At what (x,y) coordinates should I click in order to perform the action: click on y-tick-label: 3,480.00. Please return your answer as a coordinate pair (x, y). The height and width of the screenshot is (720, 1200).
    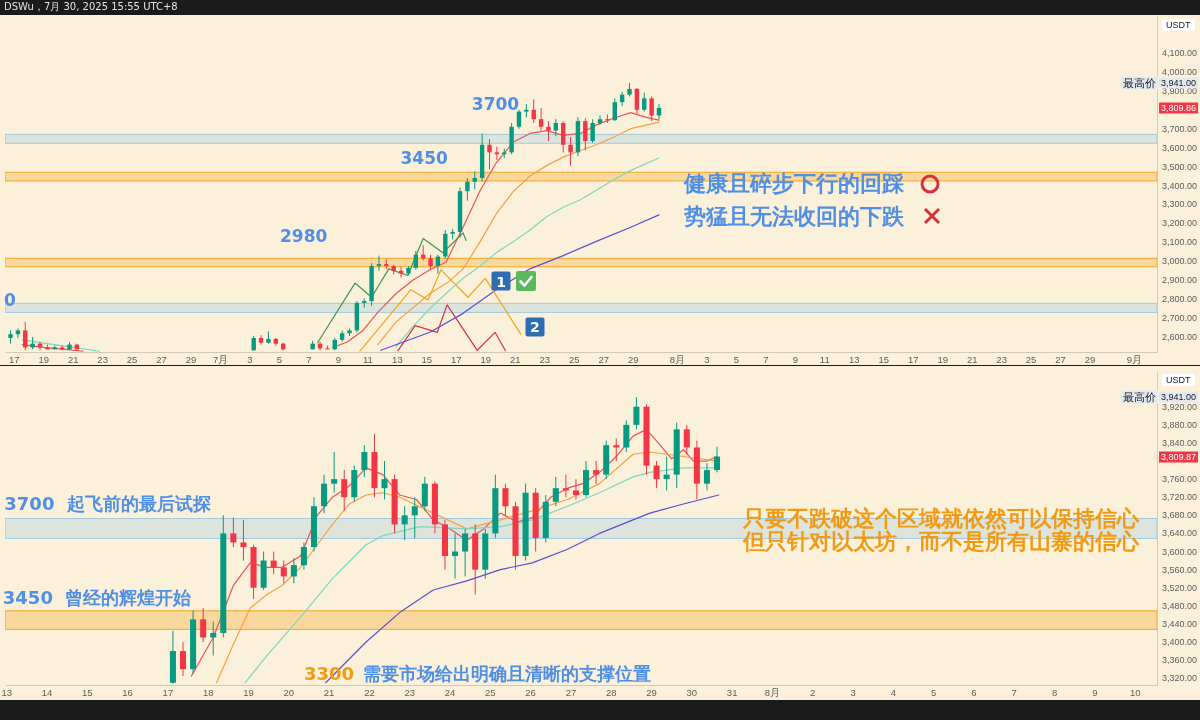
    Looking at the image, I should click on (1180, 605).